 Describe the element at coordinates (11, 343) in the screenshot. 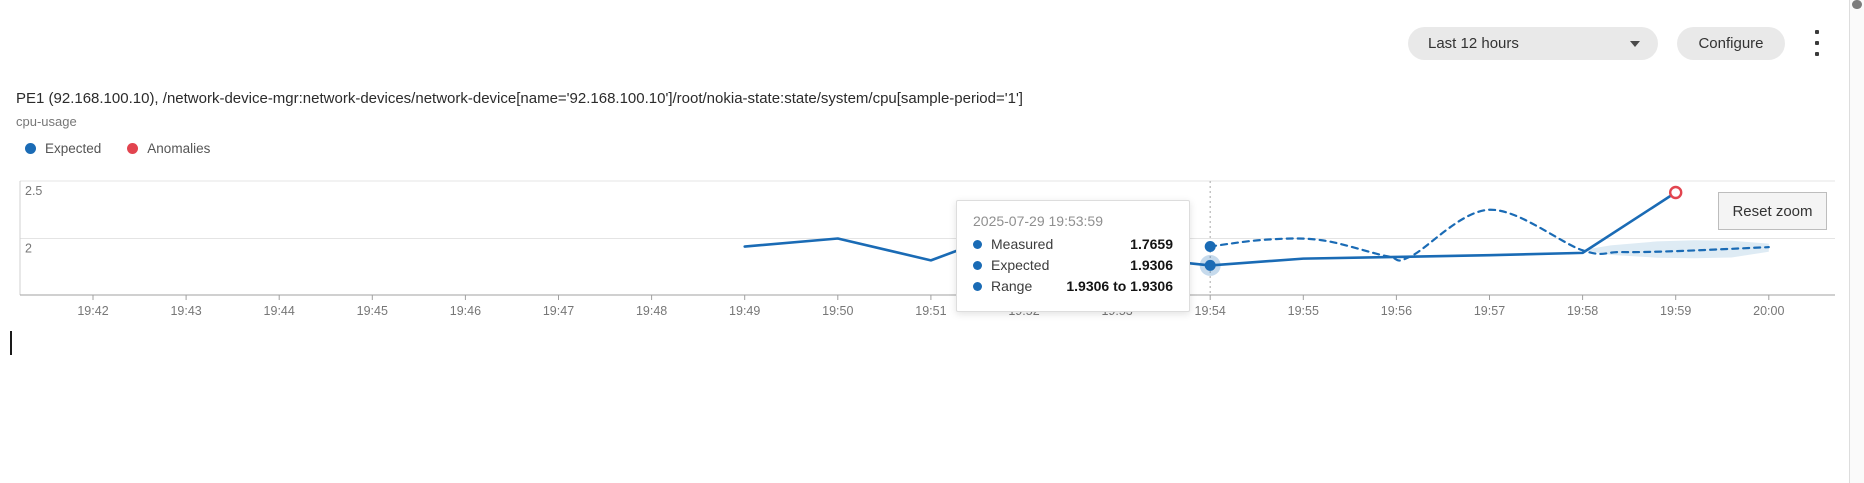

I see `text-cursor` at that location.